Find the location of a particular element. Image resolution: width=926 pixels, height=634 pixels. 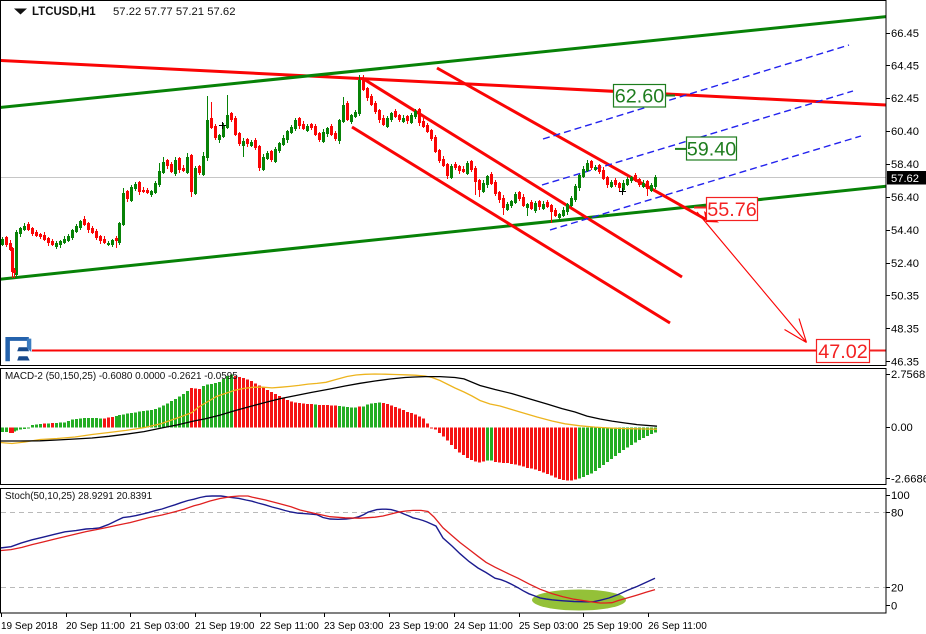

svg-text: 23 Sep 03:00 is located at coordinates (354, 626).